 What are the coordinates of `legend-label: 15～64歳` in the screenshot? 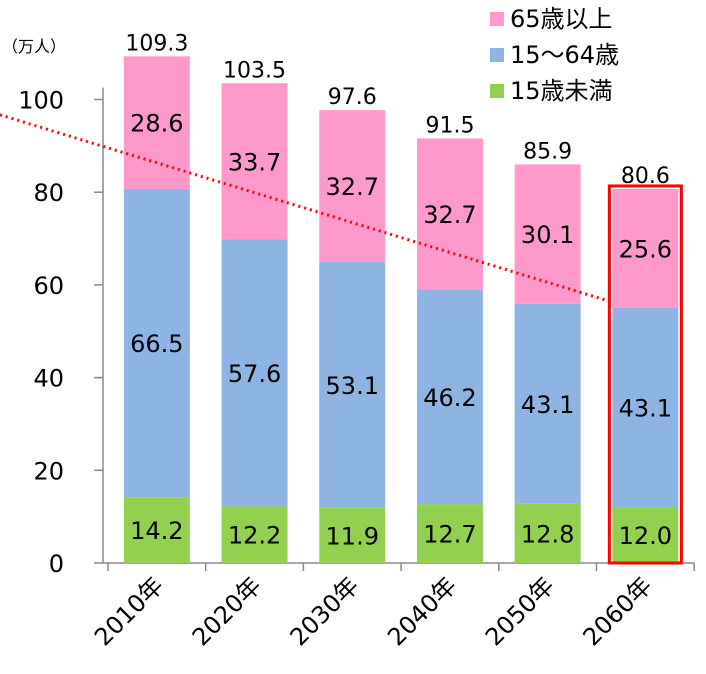 It's located at (564, 55).